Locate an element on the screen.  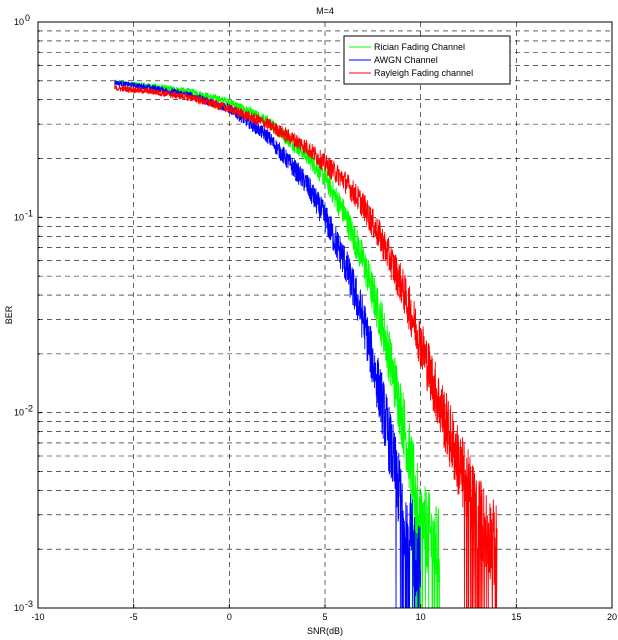
x-tick-label: 0 is located at coordinates (229, 617).